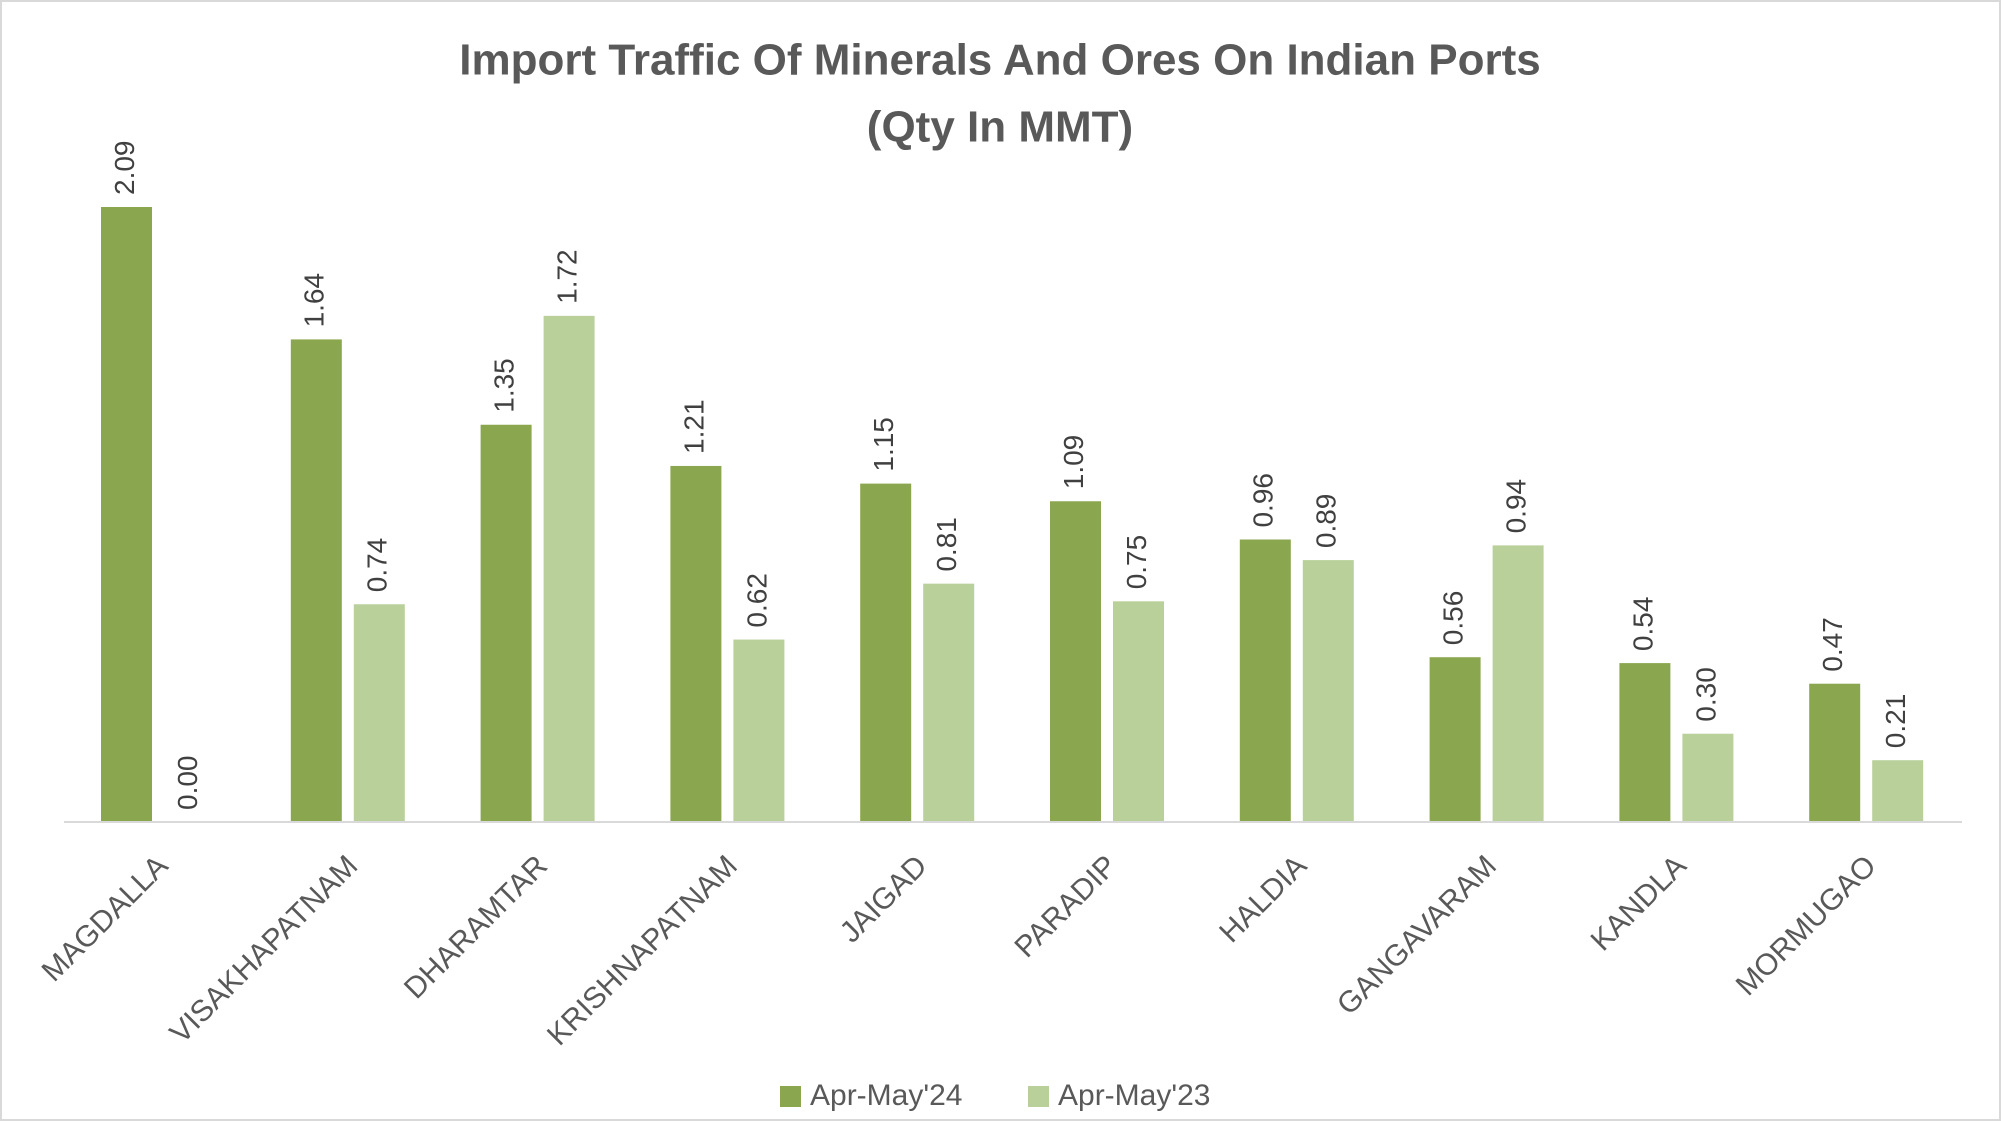 This screenshot has width=2001, height=1121. Describe the element at coordinates (1073, 462) in the screenshot. I see `value-label: 1.09` at that location.